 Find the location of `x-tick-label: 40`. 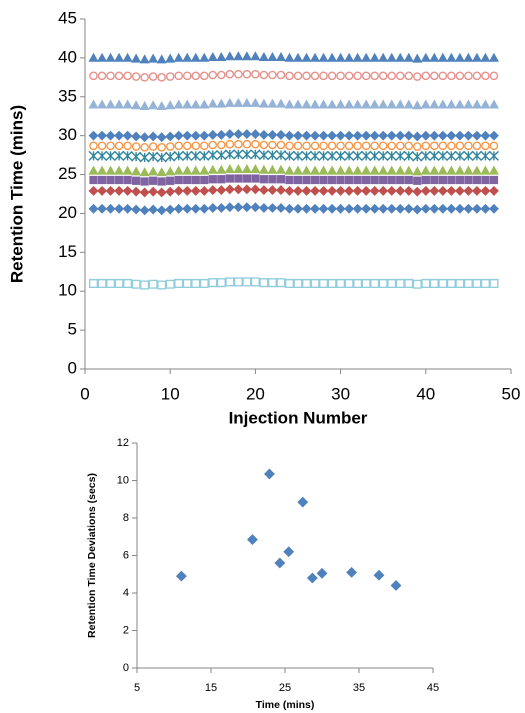

x-tick-label: 40 is located at coordinates (425, 393).